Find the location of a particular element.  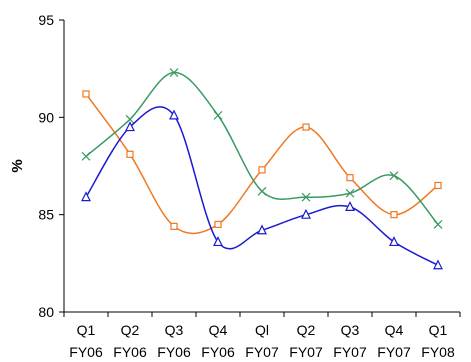

y-axis-title: % is located at coordinates (17, 165).